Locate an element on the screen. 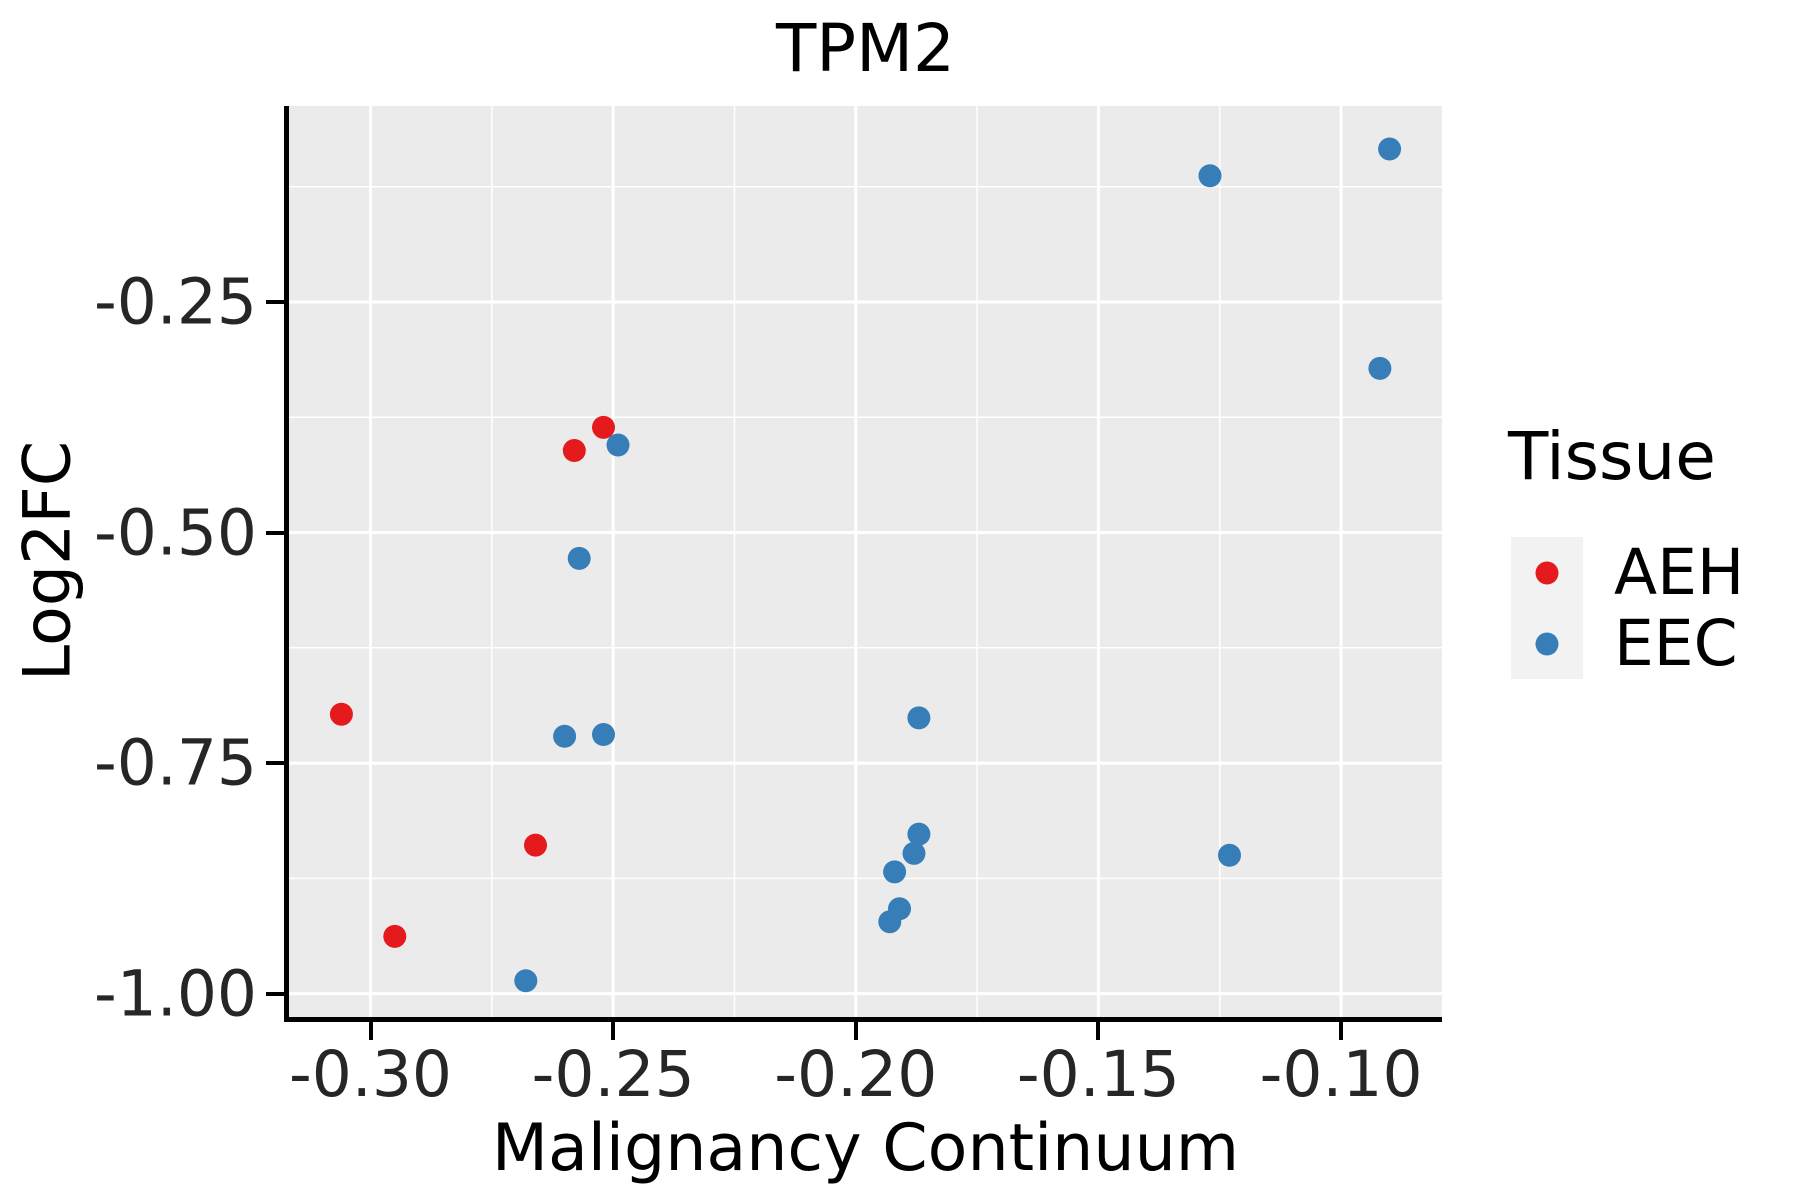 The width and height of the screenshot is (1800, 1200). y-tick-label: -0.75 is located at coordinates (175, 763).